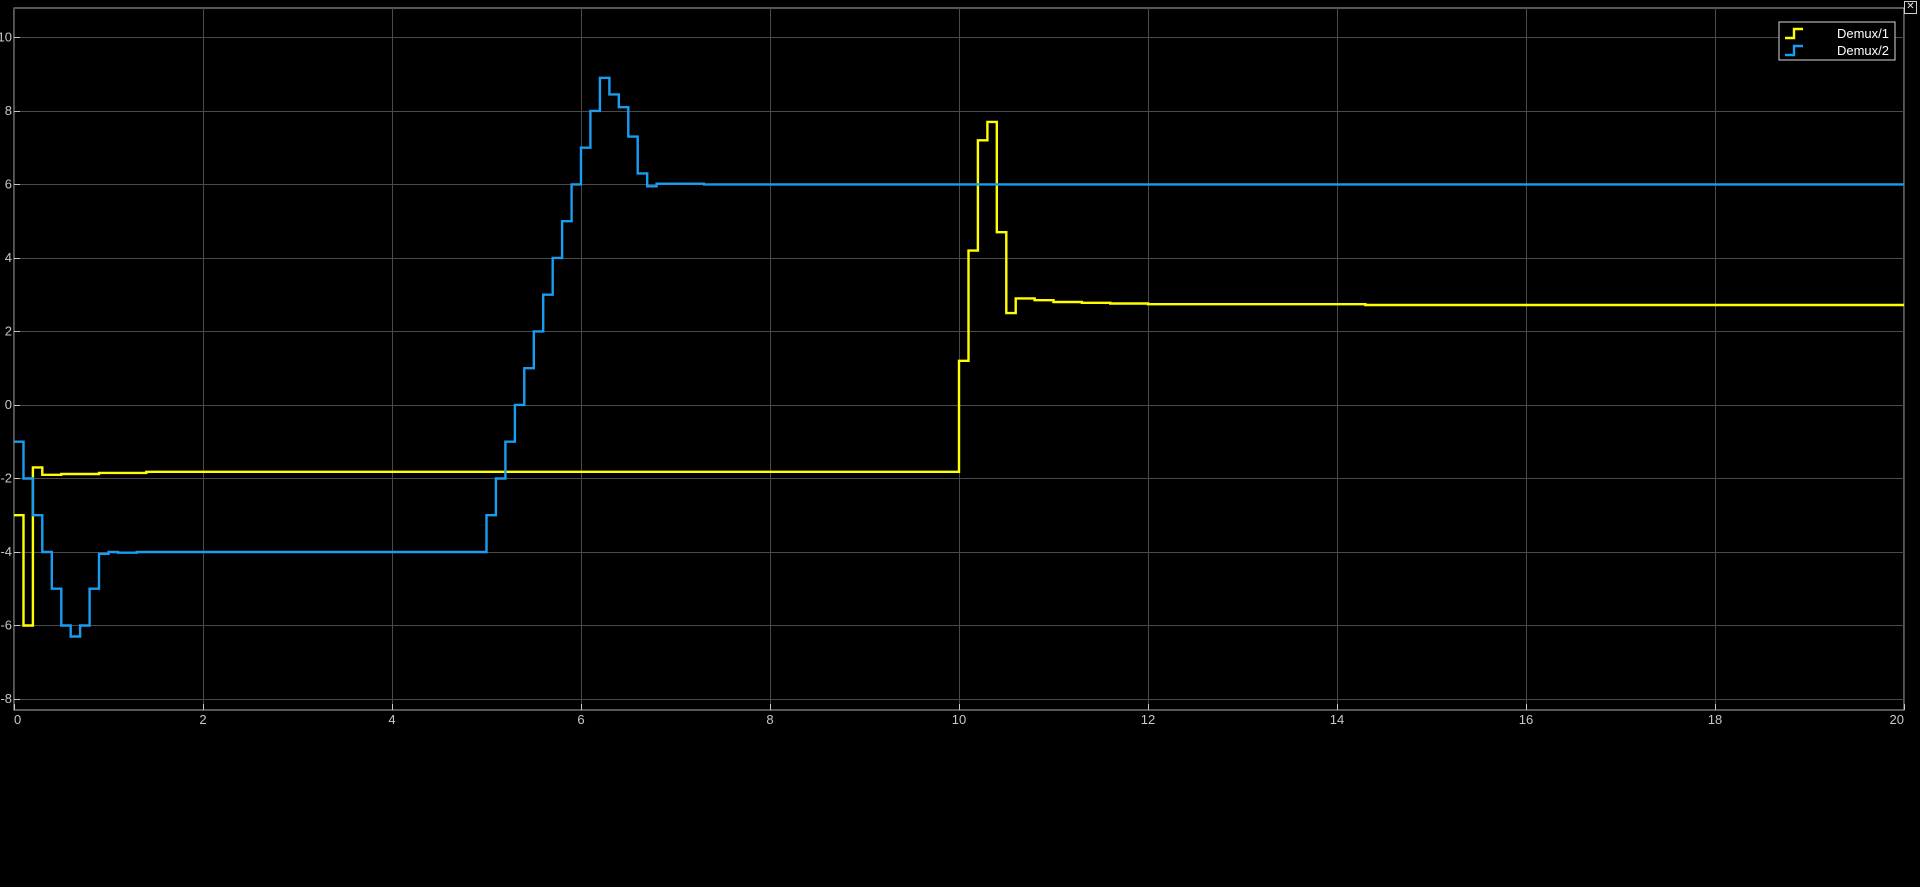 The height and width of the screenshot is (887, 1920). What do you see at coordinates (202, 719) in the screenshot?
I see `x-tick-label: 2` at bounding box center [202, 719].